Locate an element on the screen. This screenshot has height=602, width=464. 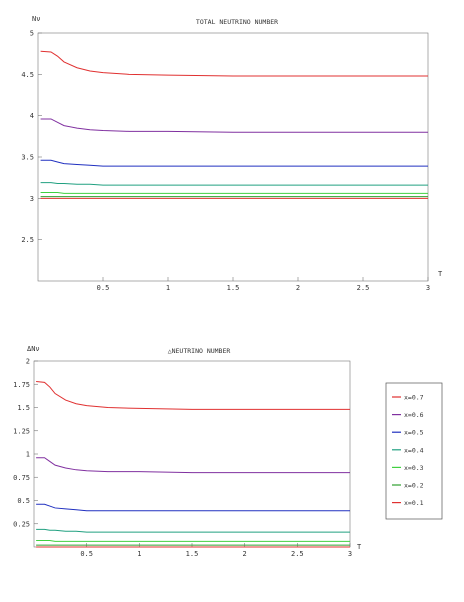
y-tick-label: 0.25 is located at coordinates (21, 524).